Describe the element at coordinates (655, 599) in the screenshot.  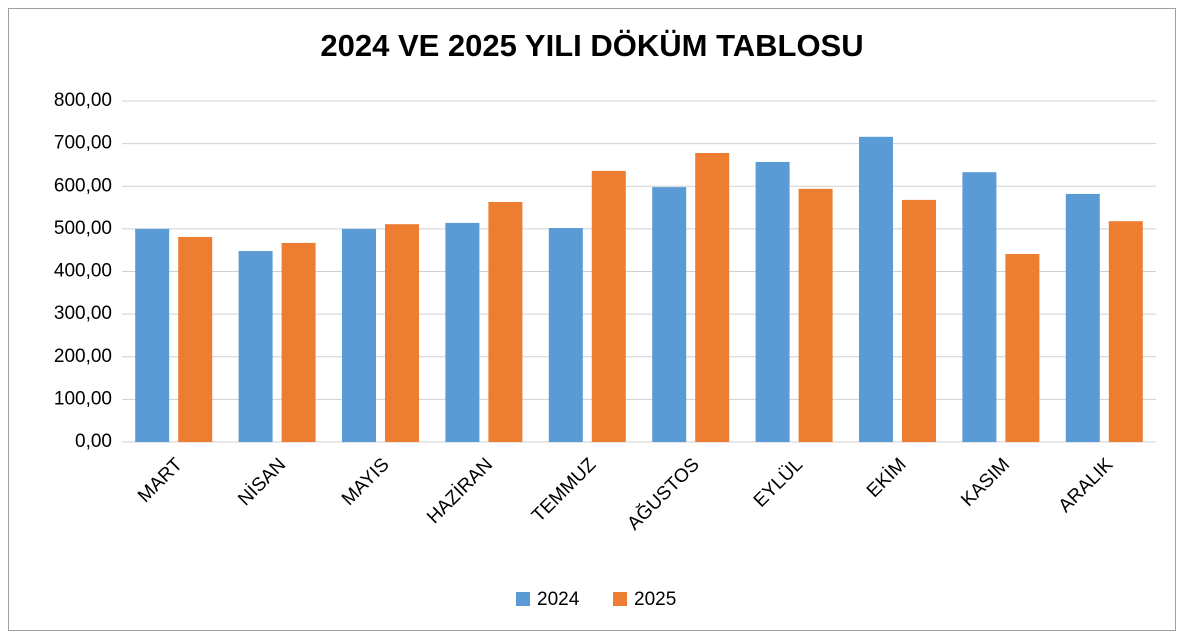
I see `legend-label: 2025` at that location.